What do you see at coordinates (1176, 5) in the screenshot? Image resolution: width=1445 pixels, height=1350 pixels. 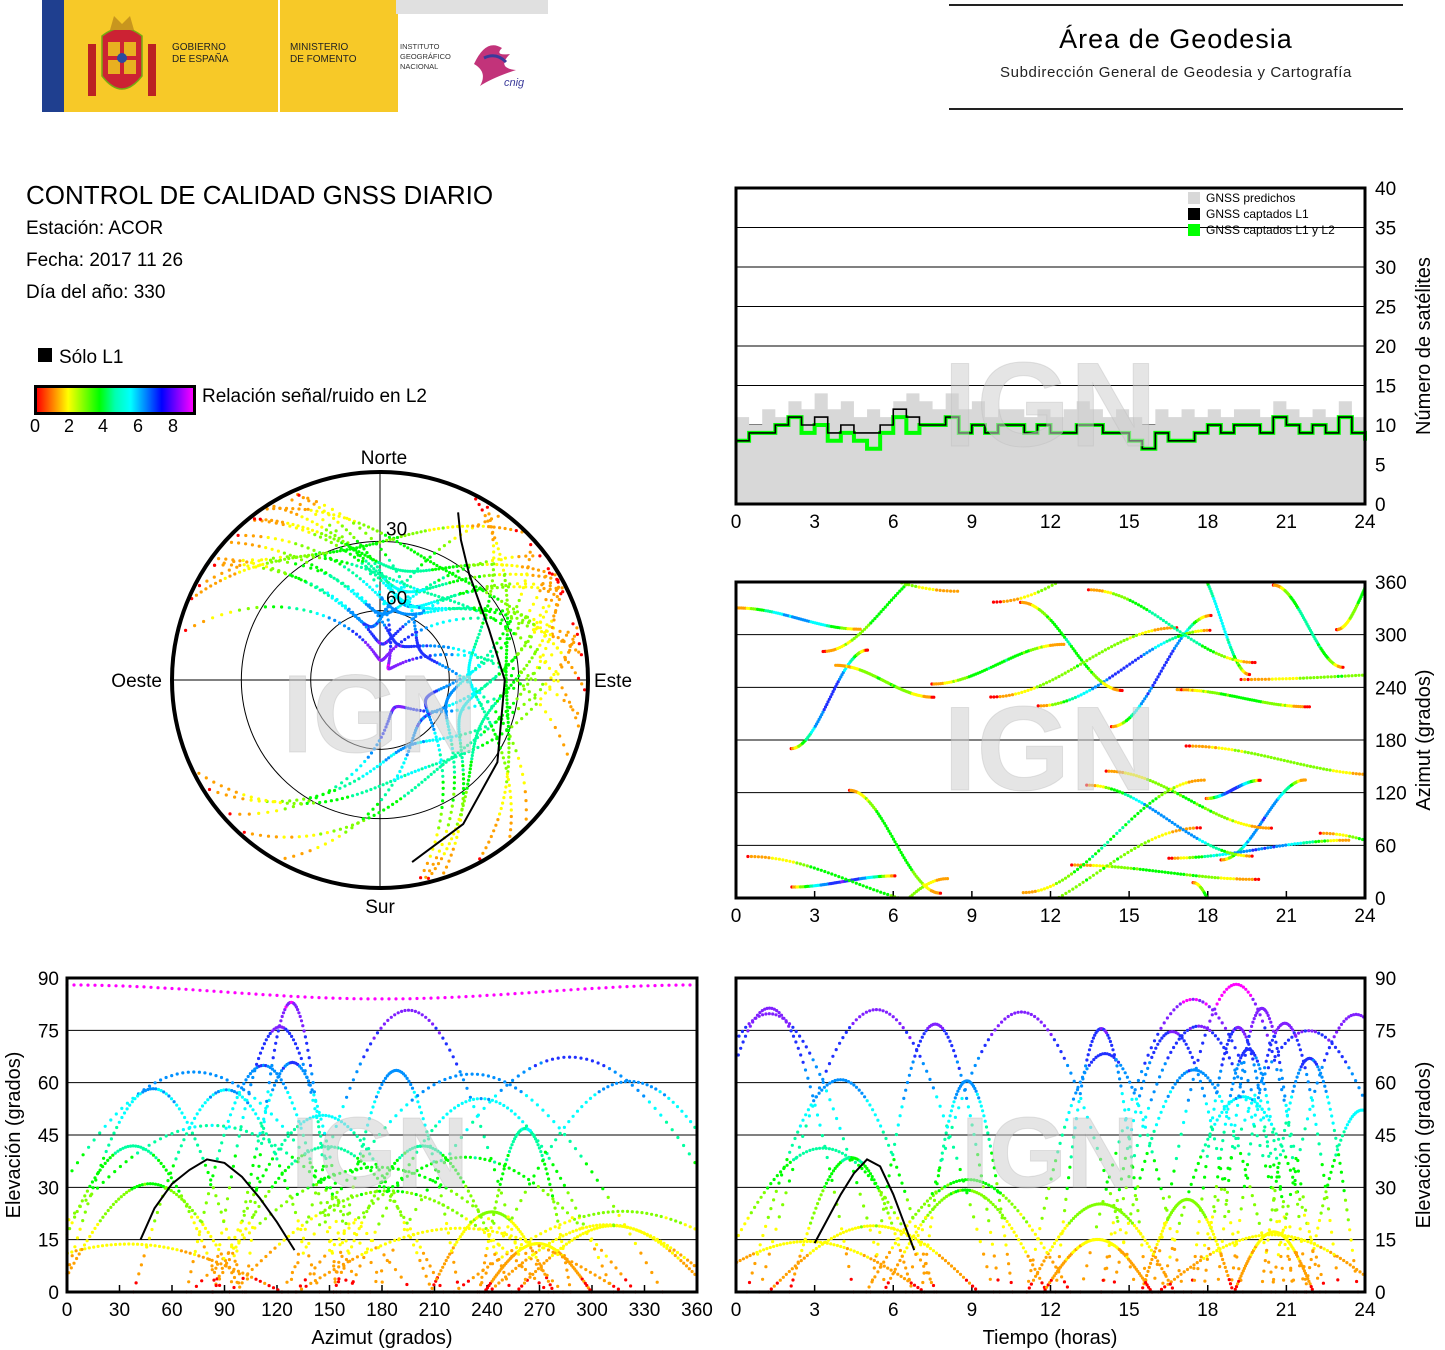 I see `area-rule-top` at bounding box center [1176, 5].